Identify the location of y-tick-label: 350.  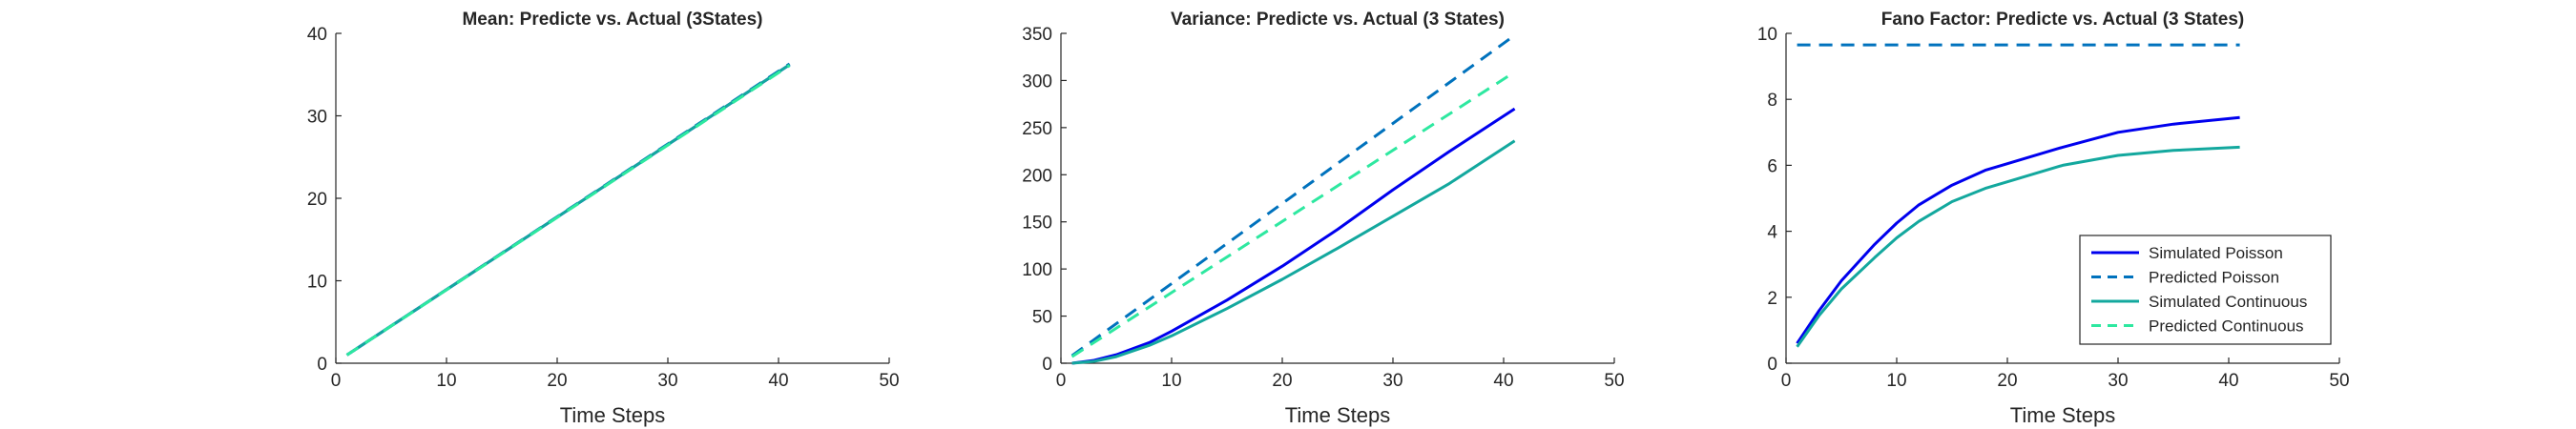
(1037, 35).